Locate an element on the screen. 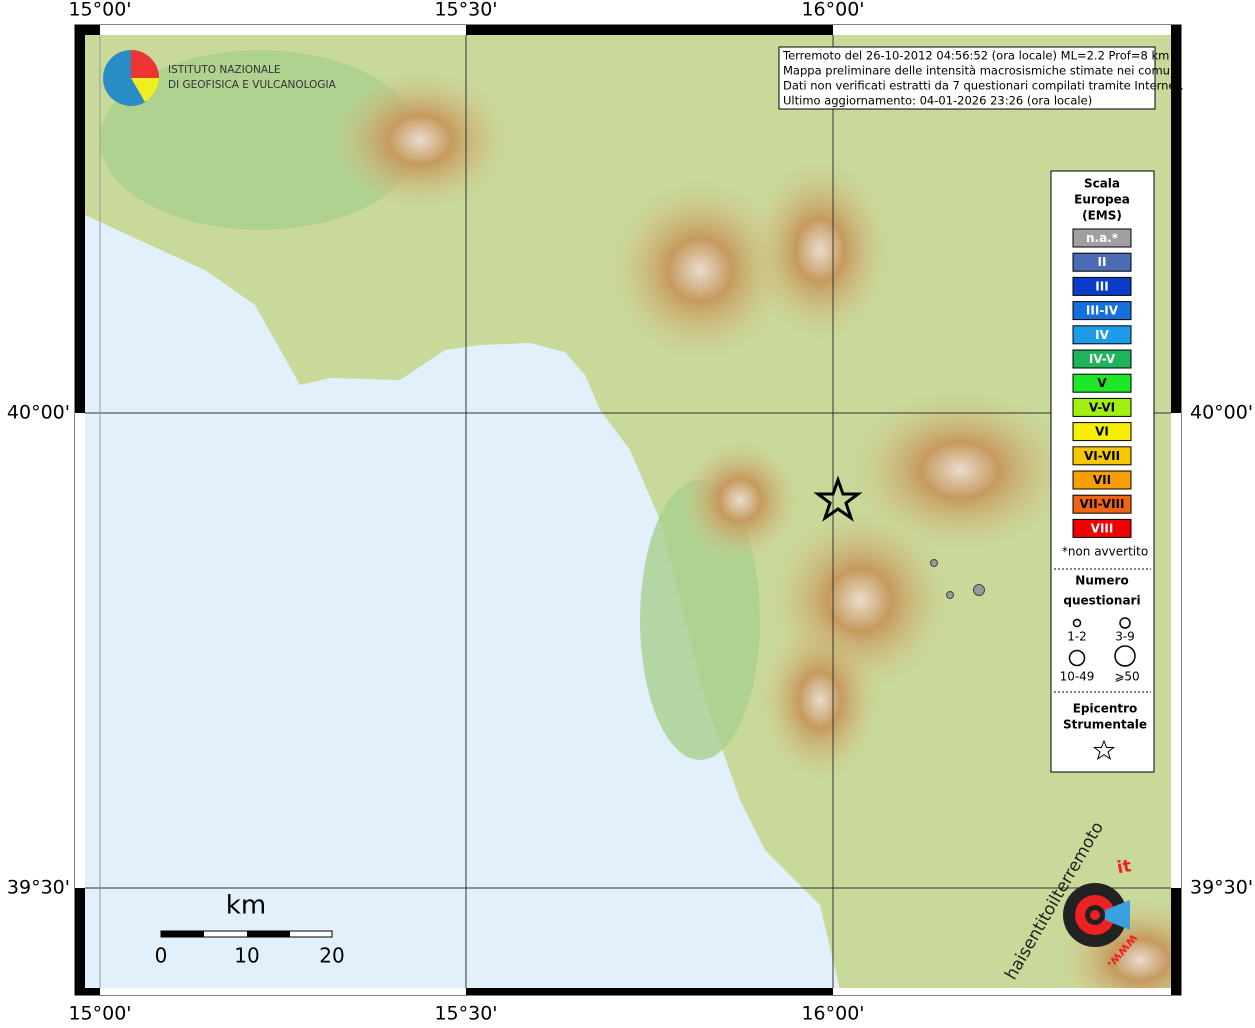 The image size is (1255, 1028). size-label: ⩾50 is located at coordinates (1126, 677).